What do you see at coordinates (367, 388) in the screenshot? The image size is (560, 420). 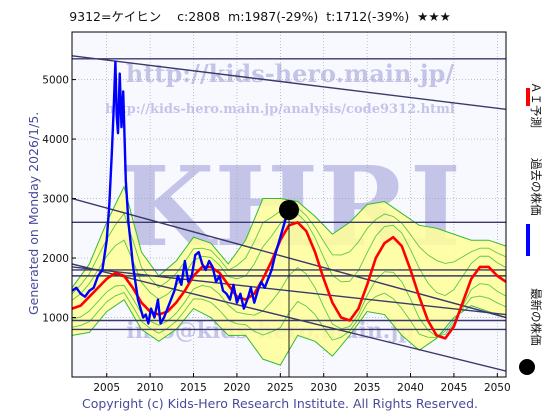 I see `x-tick-label: 2035` at bounding box center [367, 388].